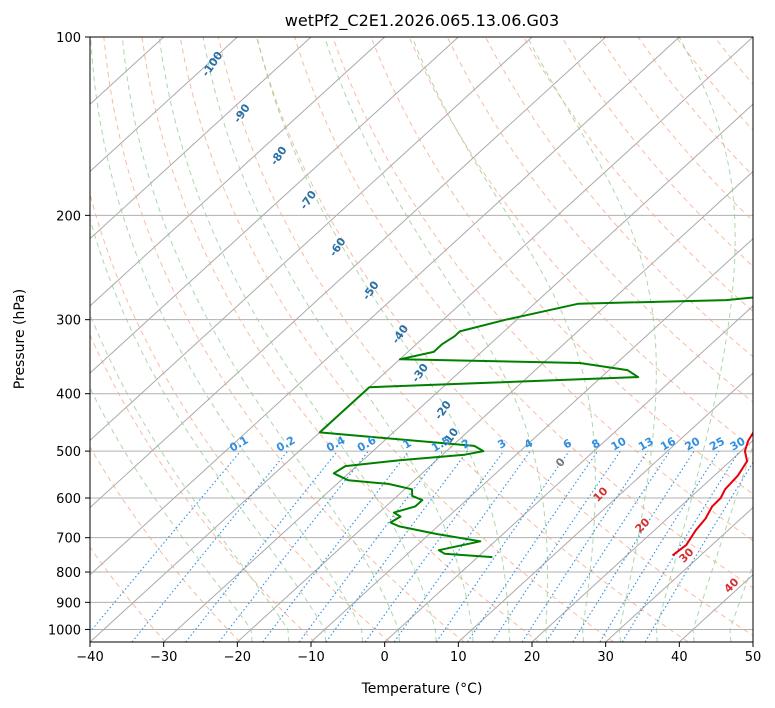  What do you see at coordinates (64, 630) in the screenshot?
I see `y-tick-label: 1000` at bounding box center [64, 630].